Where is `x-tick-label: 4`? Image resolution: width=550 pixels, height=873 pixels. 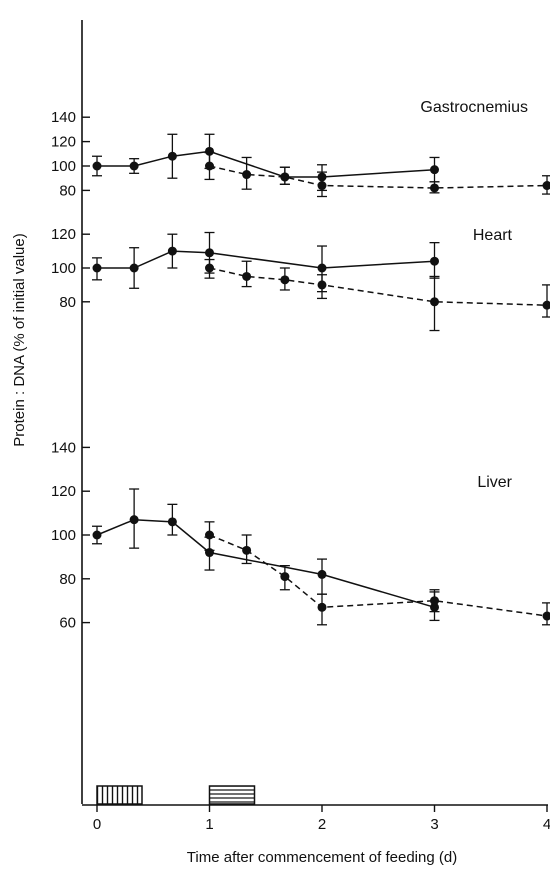
x-tick-label: 4 is located at coordinates (546, 824).